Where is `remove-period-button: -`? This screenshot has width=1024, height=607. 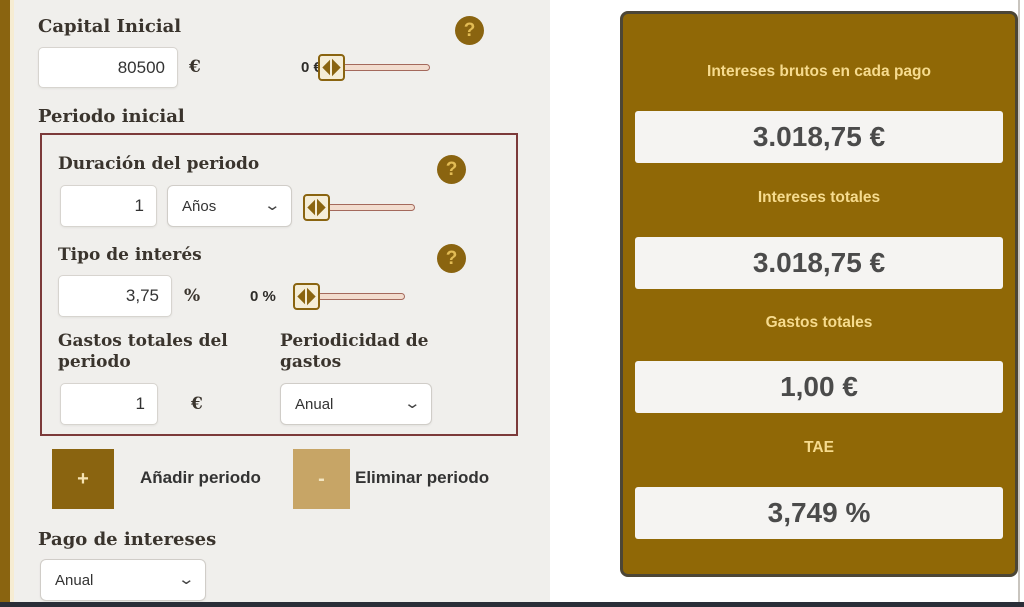
remove-period-button: - is located at coordinates (321, 479).